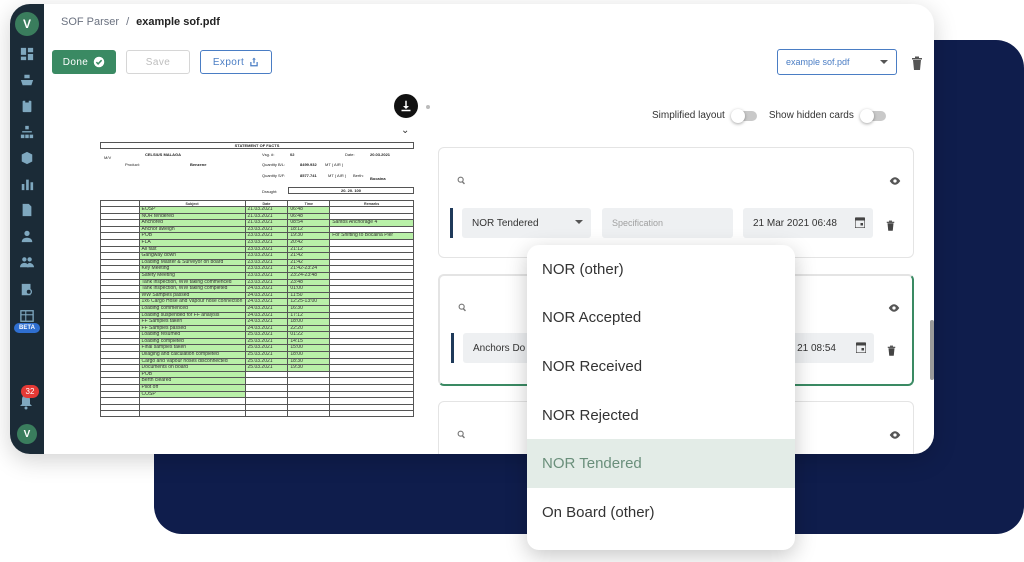 The image size is (1024, 562). I want to click on save-button: Save, so click(158, 62).